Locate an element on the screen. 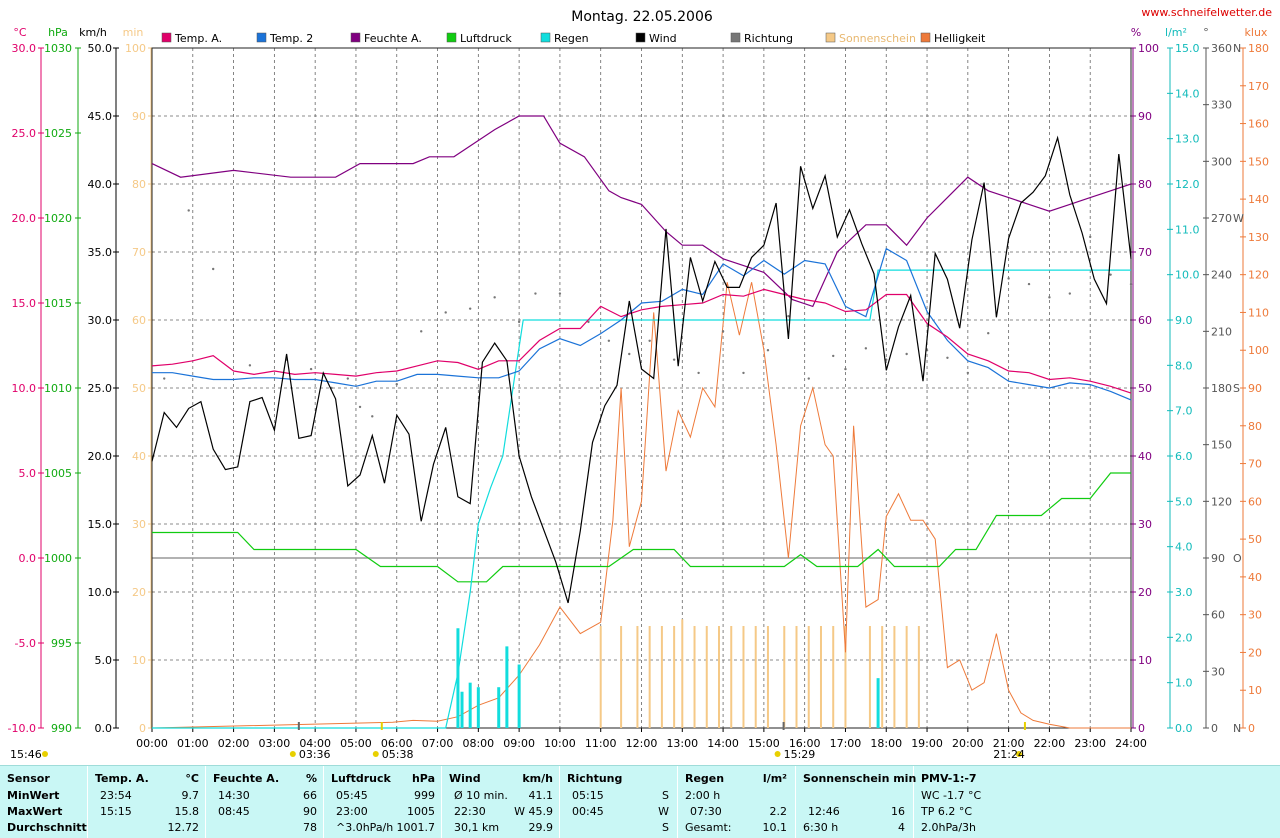 Image resolution: width=1280 pixels, height=838 pixels. temp-min-value: 9.7 is located at coordinates (190, 795).